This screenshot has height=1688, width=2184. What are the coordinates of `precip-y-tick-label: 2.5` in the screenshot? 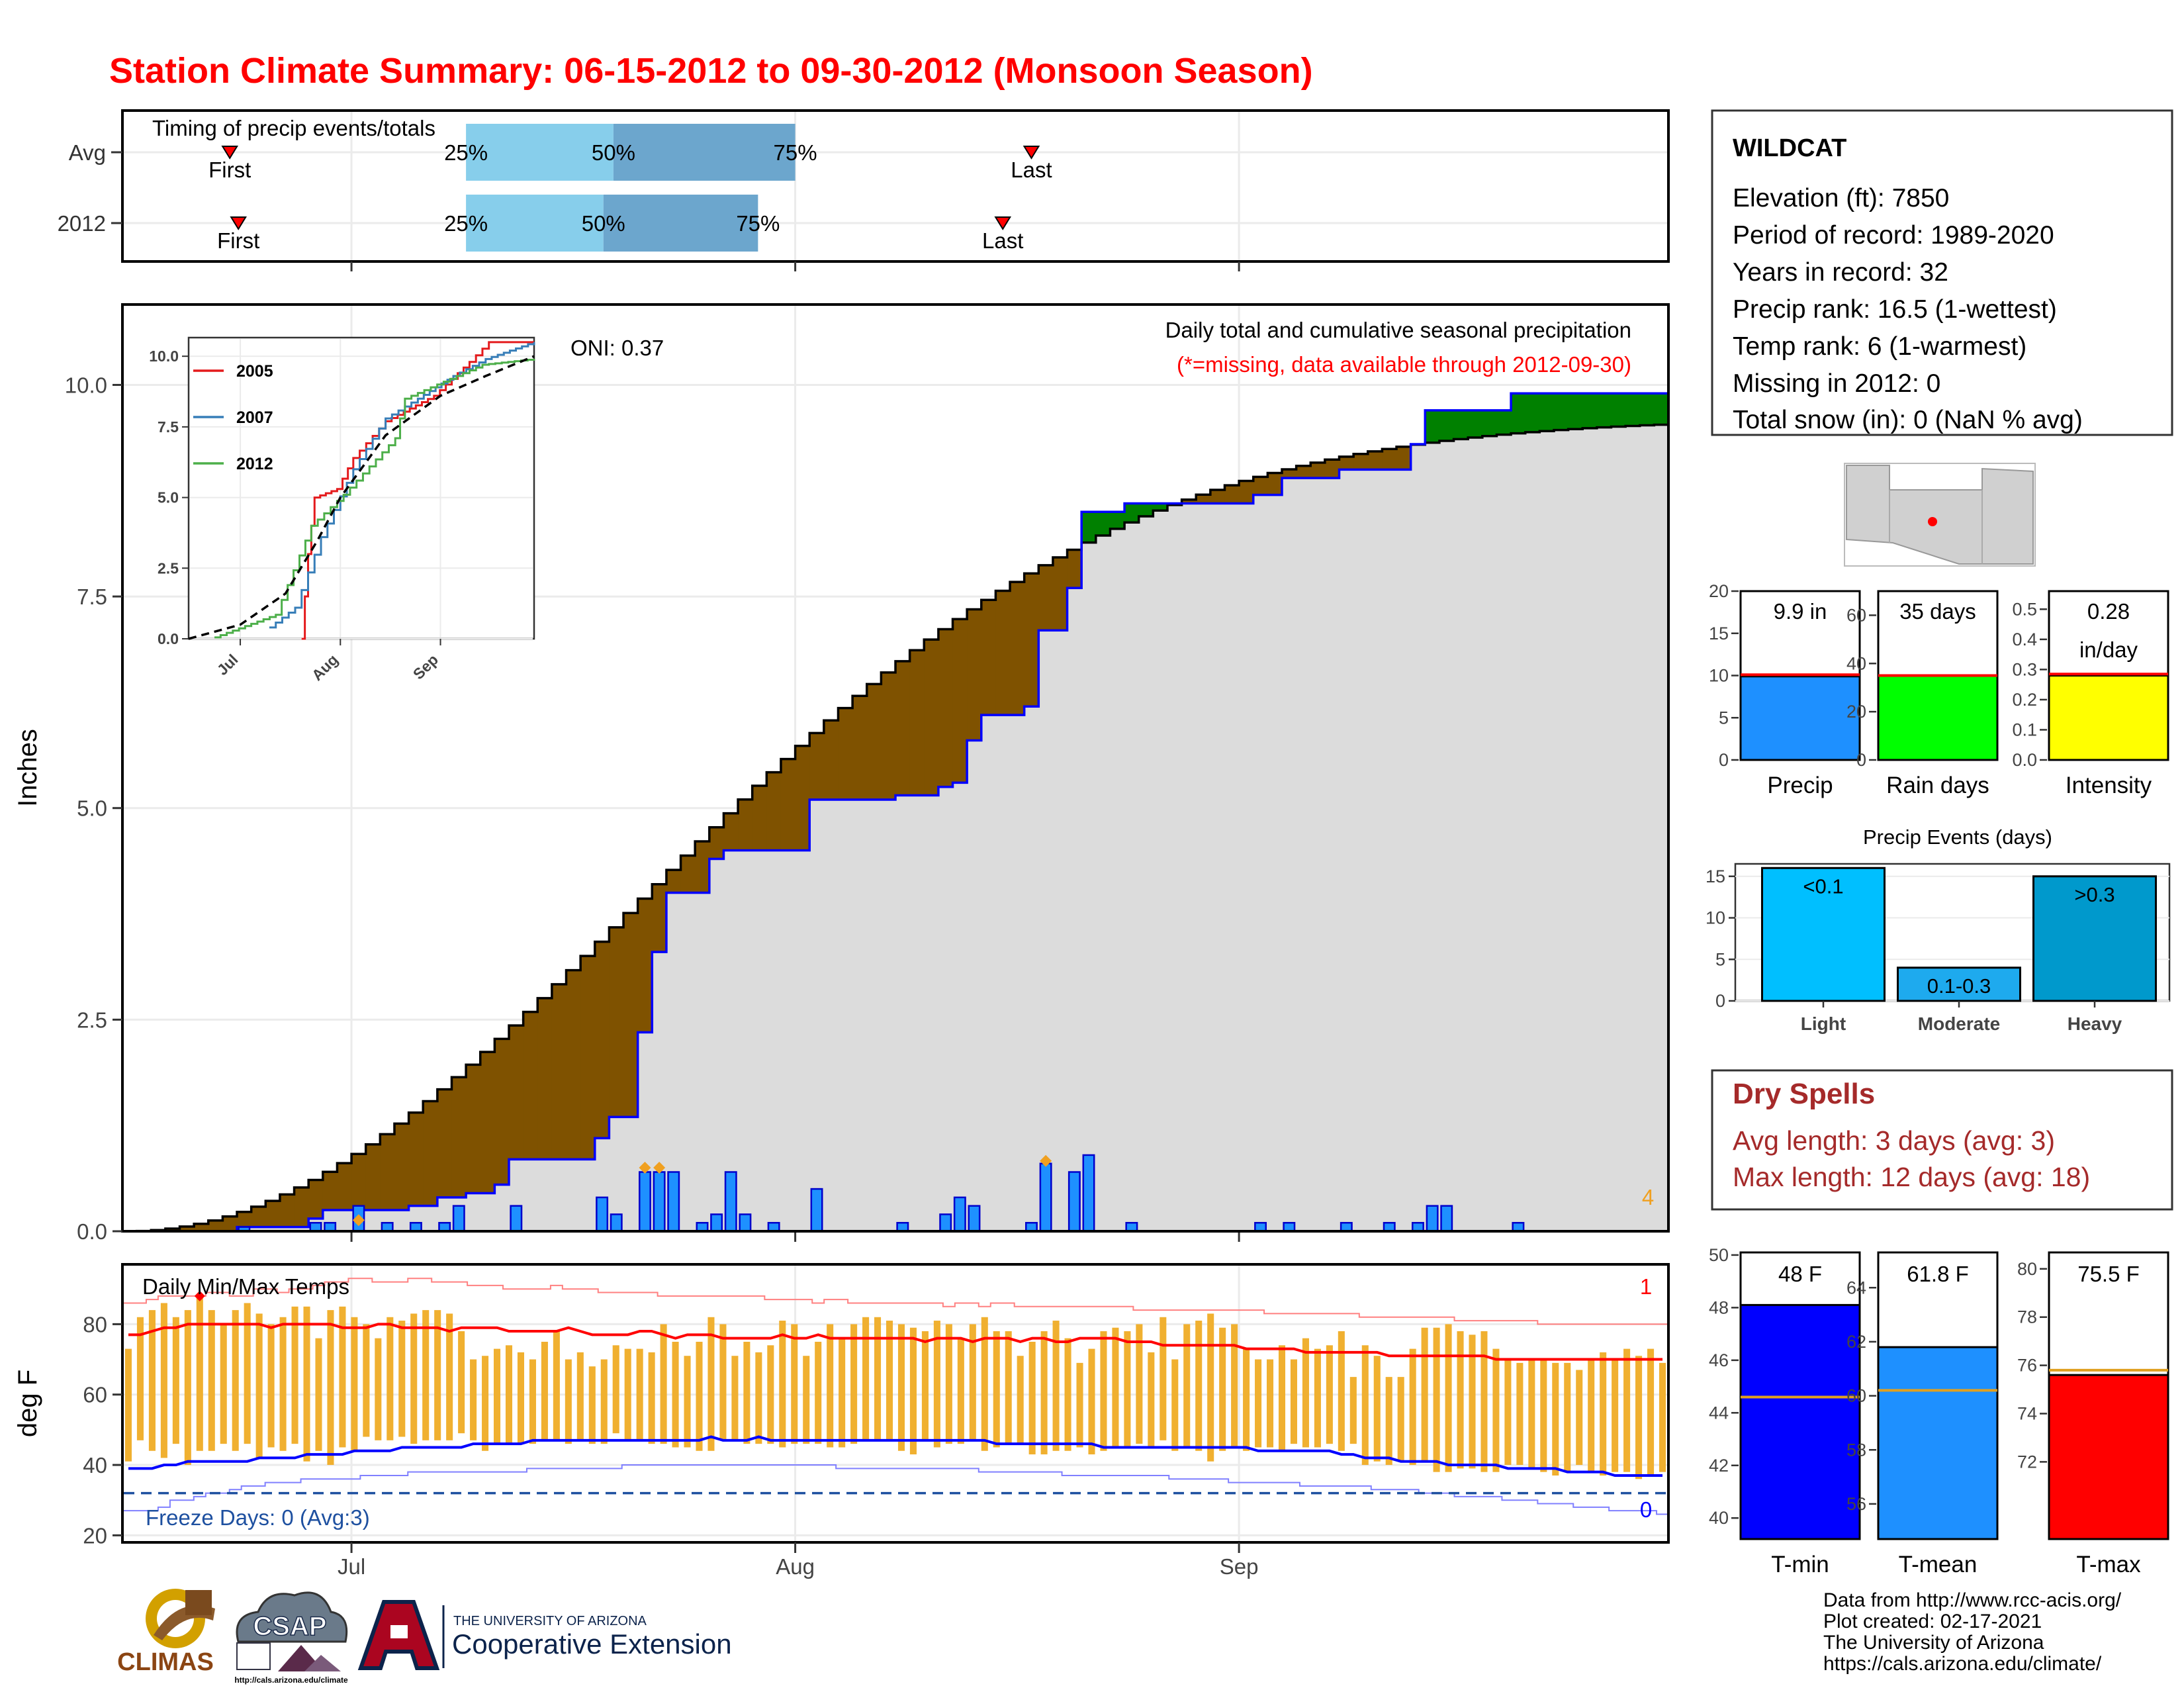 It's located at (92, 1020).